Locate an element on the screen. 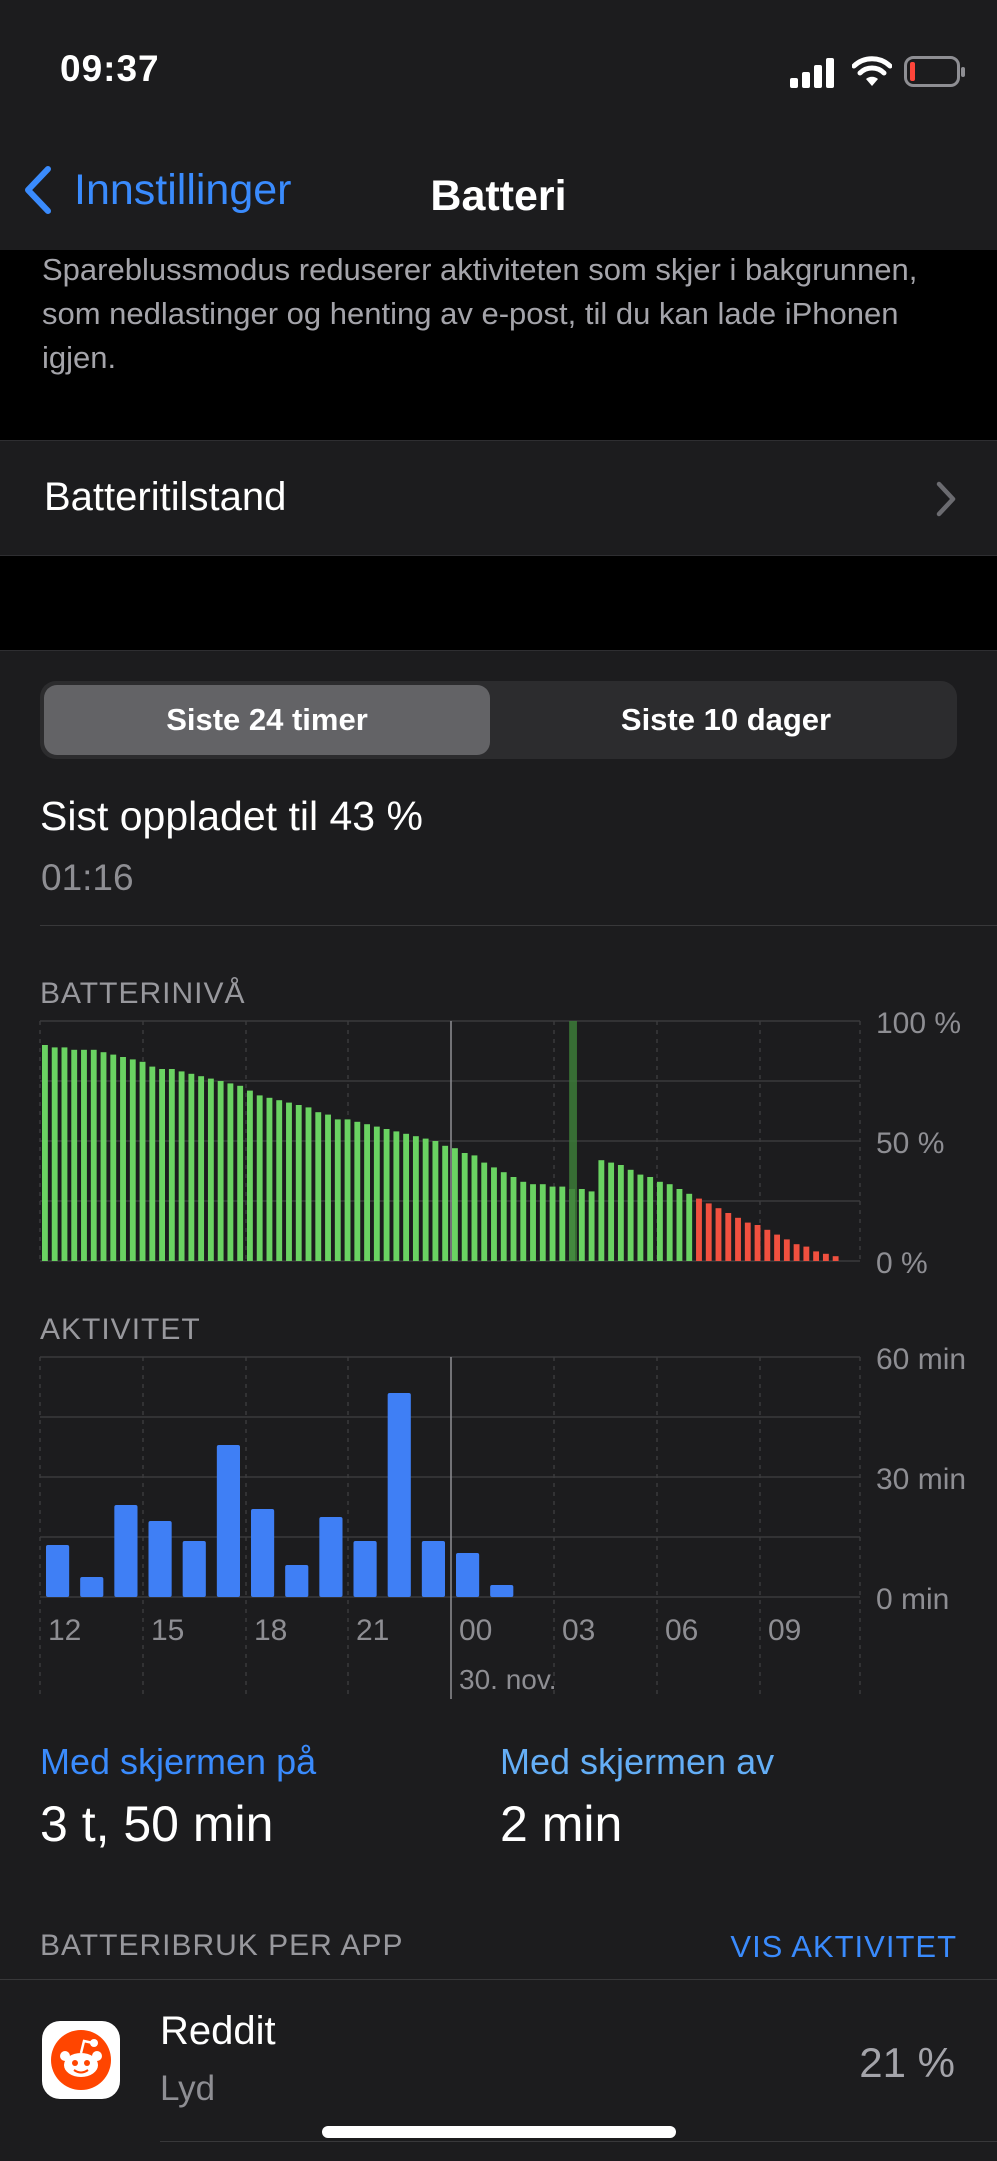  x-tick-label: 00 is located at coordinates (475, 1630).